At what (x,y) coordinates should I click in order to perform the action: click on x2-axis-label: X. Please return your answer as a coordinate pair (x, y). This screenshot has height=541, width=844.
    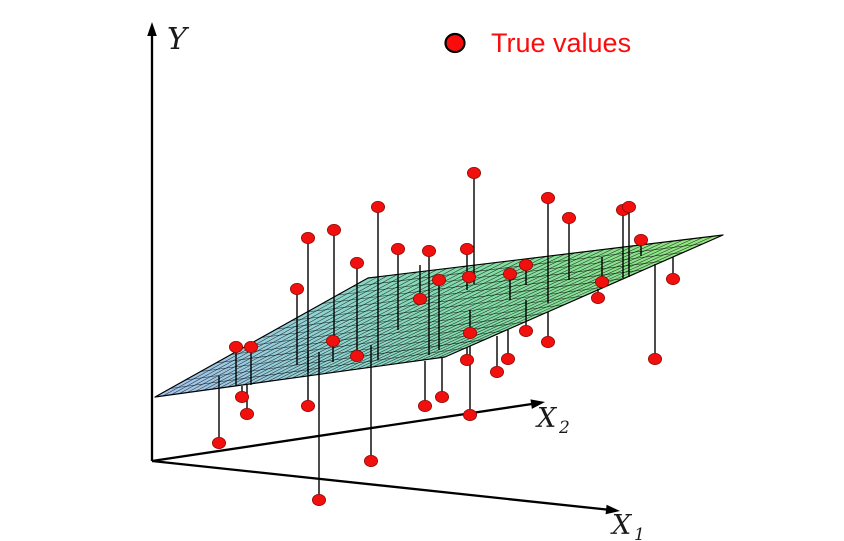
    Looking at the image, I should click on (546, 418).